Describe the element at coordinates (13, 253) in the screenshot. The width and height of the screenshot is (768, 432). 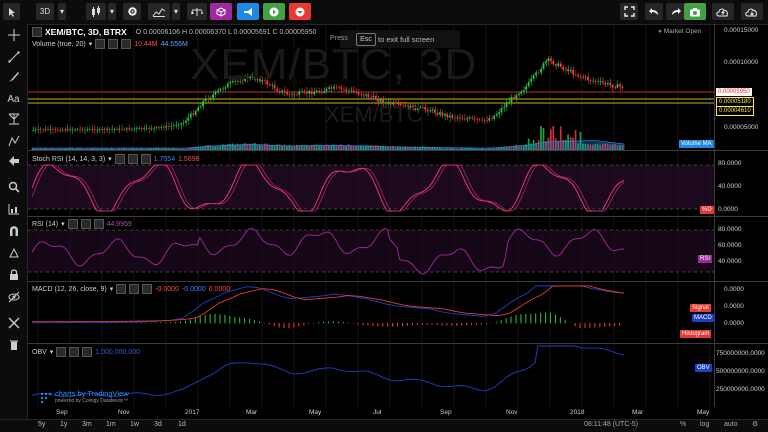
I see `stay-drawing-icon` at that location.